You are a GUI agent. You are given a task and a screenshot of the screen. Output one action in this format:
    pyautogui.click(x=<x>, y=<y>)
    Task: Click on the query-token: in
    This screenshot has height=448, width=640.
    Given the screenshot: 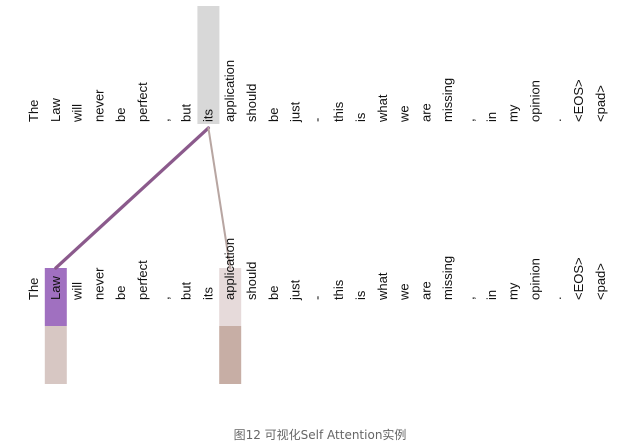 What is the action you would take?
    pyautogui.click(x=491, y=117)
    